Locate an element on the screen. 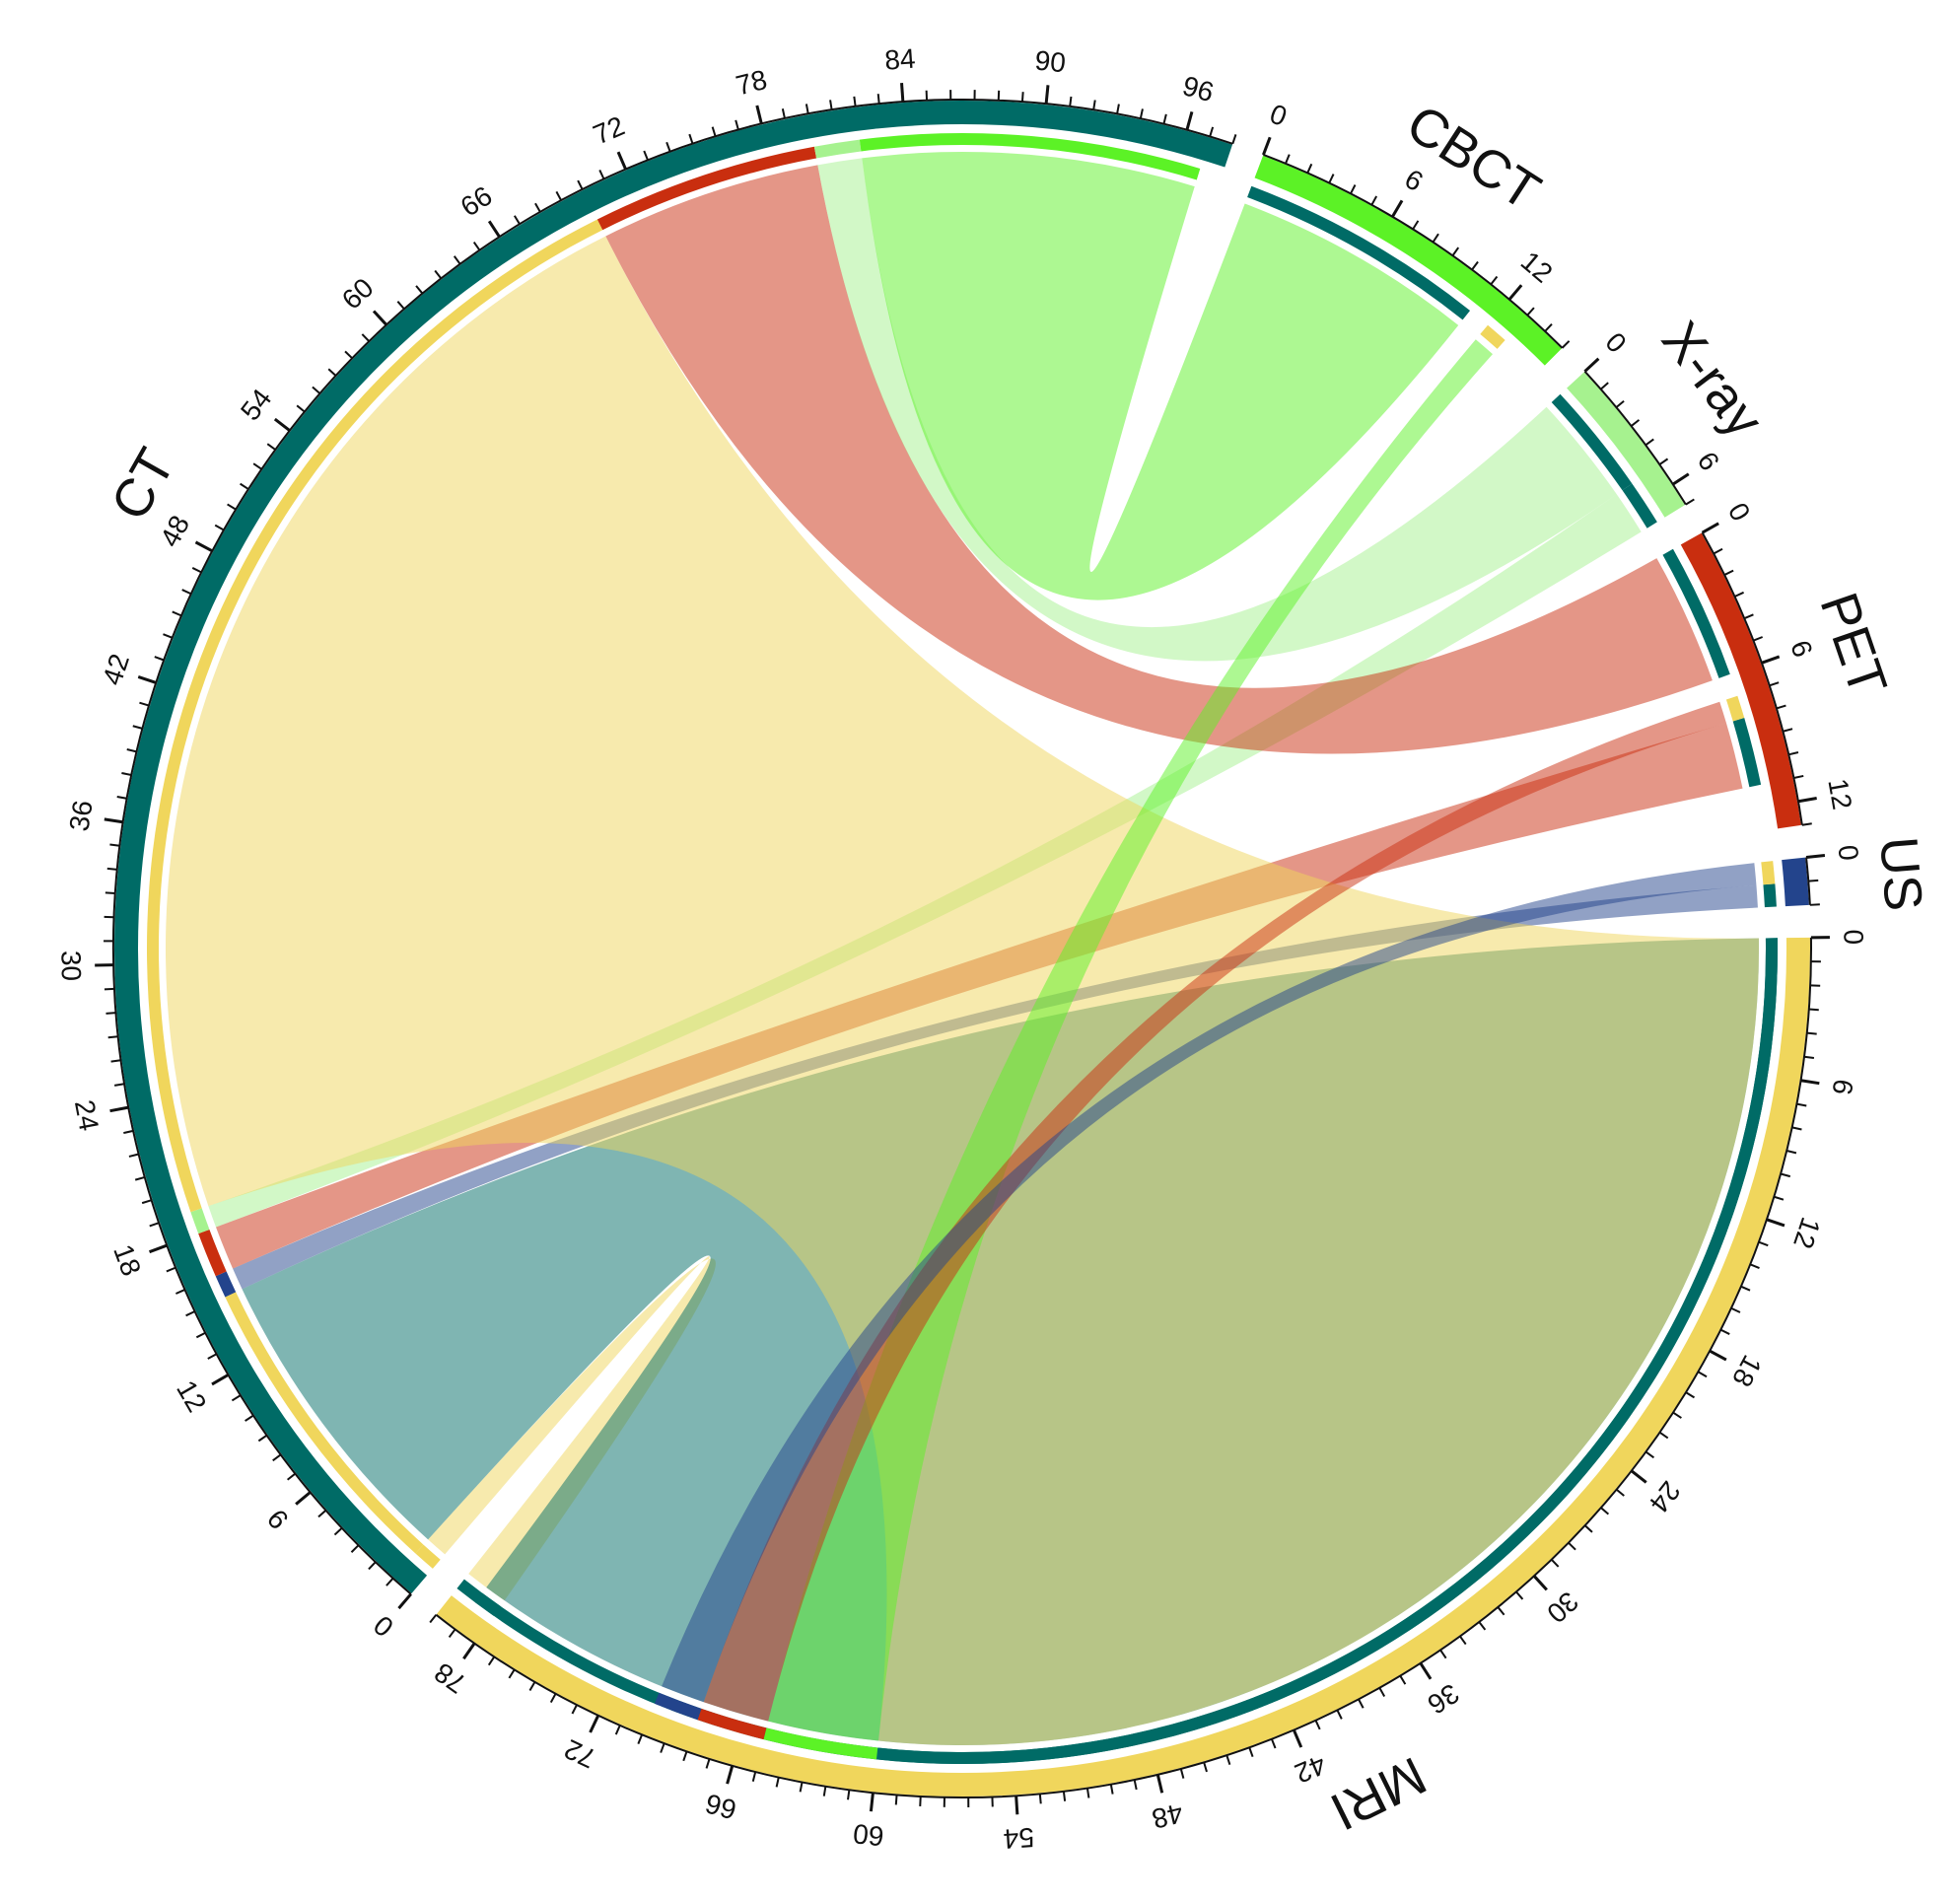  tick-label: 90 is located at coordinates (1050, 61).